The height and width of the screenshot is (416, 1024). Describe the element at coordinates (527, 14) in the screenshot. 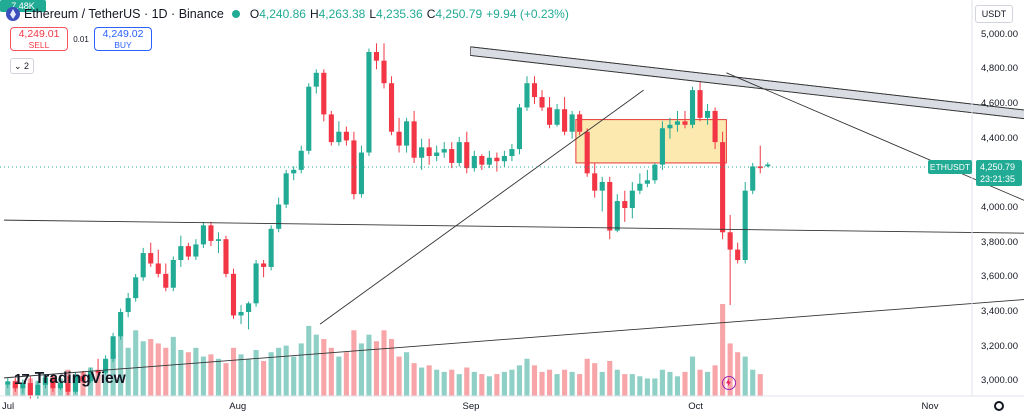

I see `change-value: +9.94 (+0.23%)` at that location.